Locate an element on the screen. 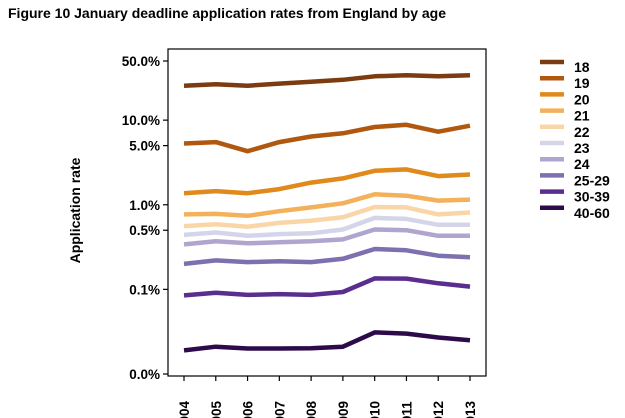 Image resolution: width=625 pixels, height=418 pixels. legend-label: 24 is located at coordinates (582, 164).